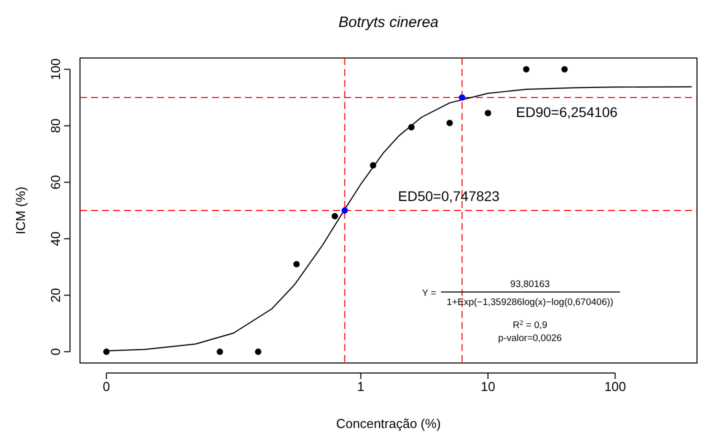 Image resolution: width=706 pixels, height=435 pixels. What do you see at coordinates (530, 338) in the screenshot?
I see `annotation: p-valor=0,0026` at bounding box center [530, 338].